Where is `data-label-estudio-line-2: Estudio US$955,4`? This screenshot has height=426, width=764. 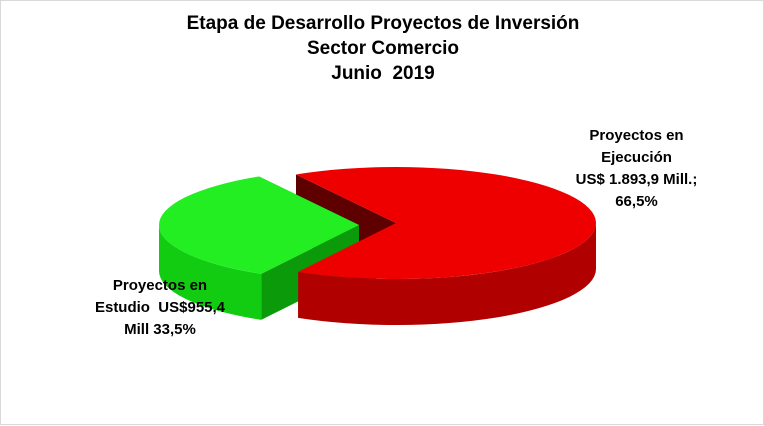 data-label-estudio-line-2: Estudio US$955,4 is located at coordinates (160, 307).